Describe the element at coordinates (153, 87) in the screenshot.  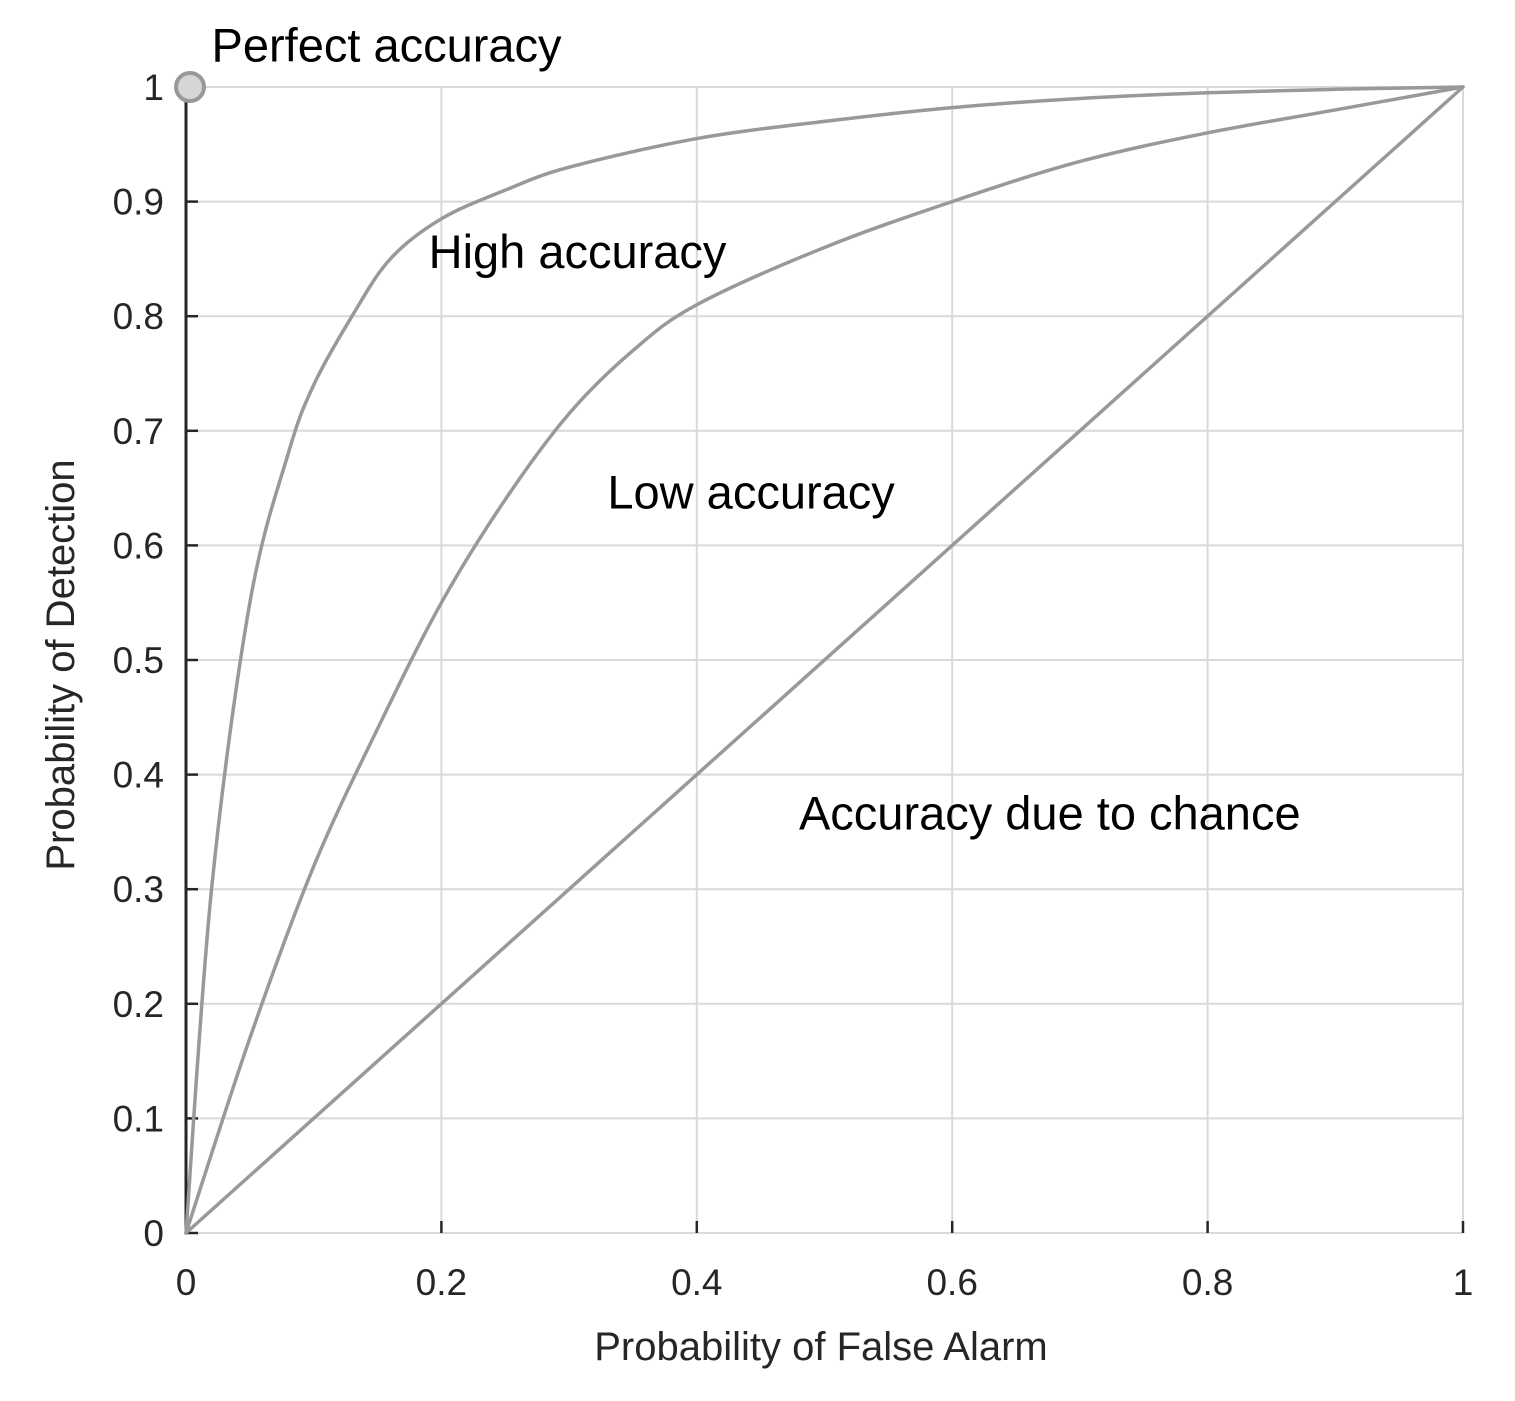
I see `y-tick-label: 1` at that location.